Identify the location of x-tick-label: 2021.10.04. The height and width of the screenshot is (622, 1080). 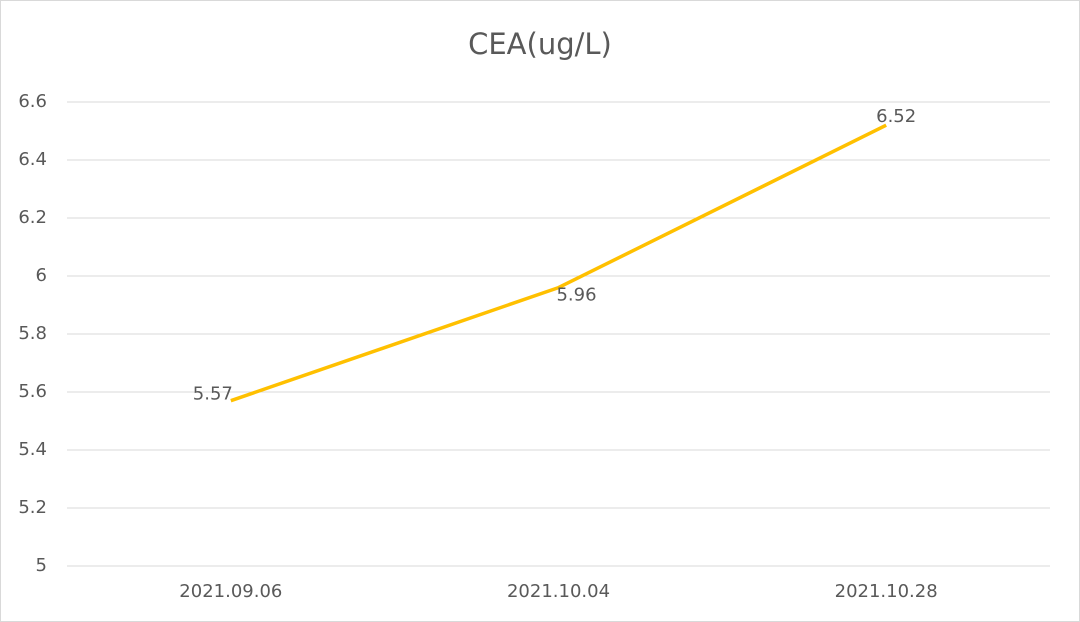
(558, 591).